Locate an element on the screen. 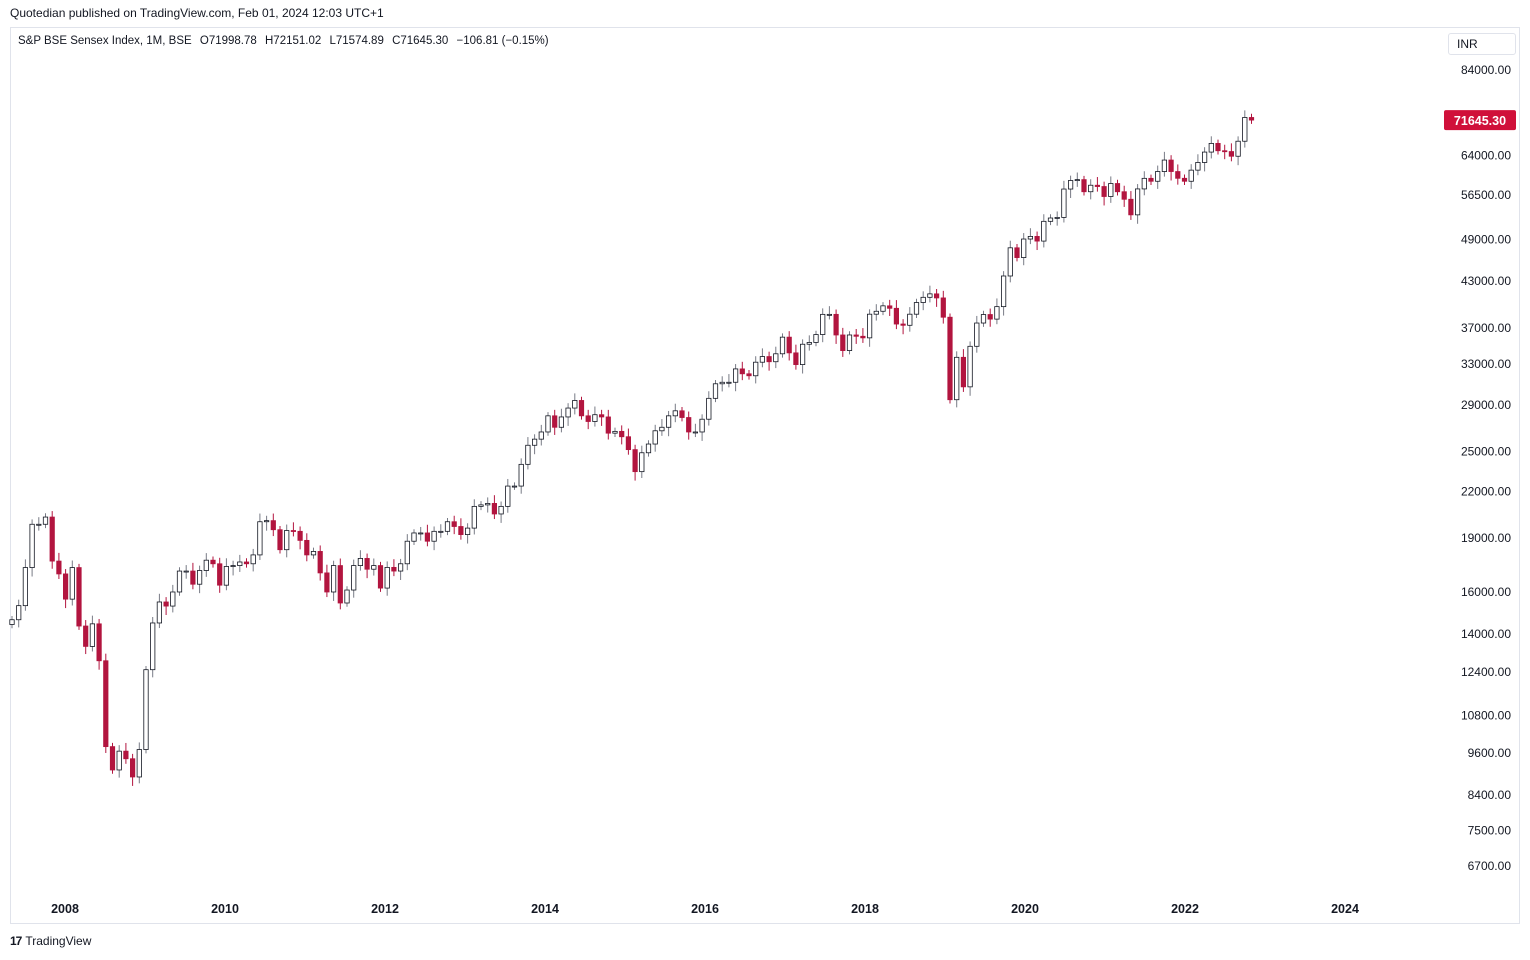 The width and height of the screenshot is (1530, 960). y-tick-label: 25000.00 is located at coordinates (1486, 452).